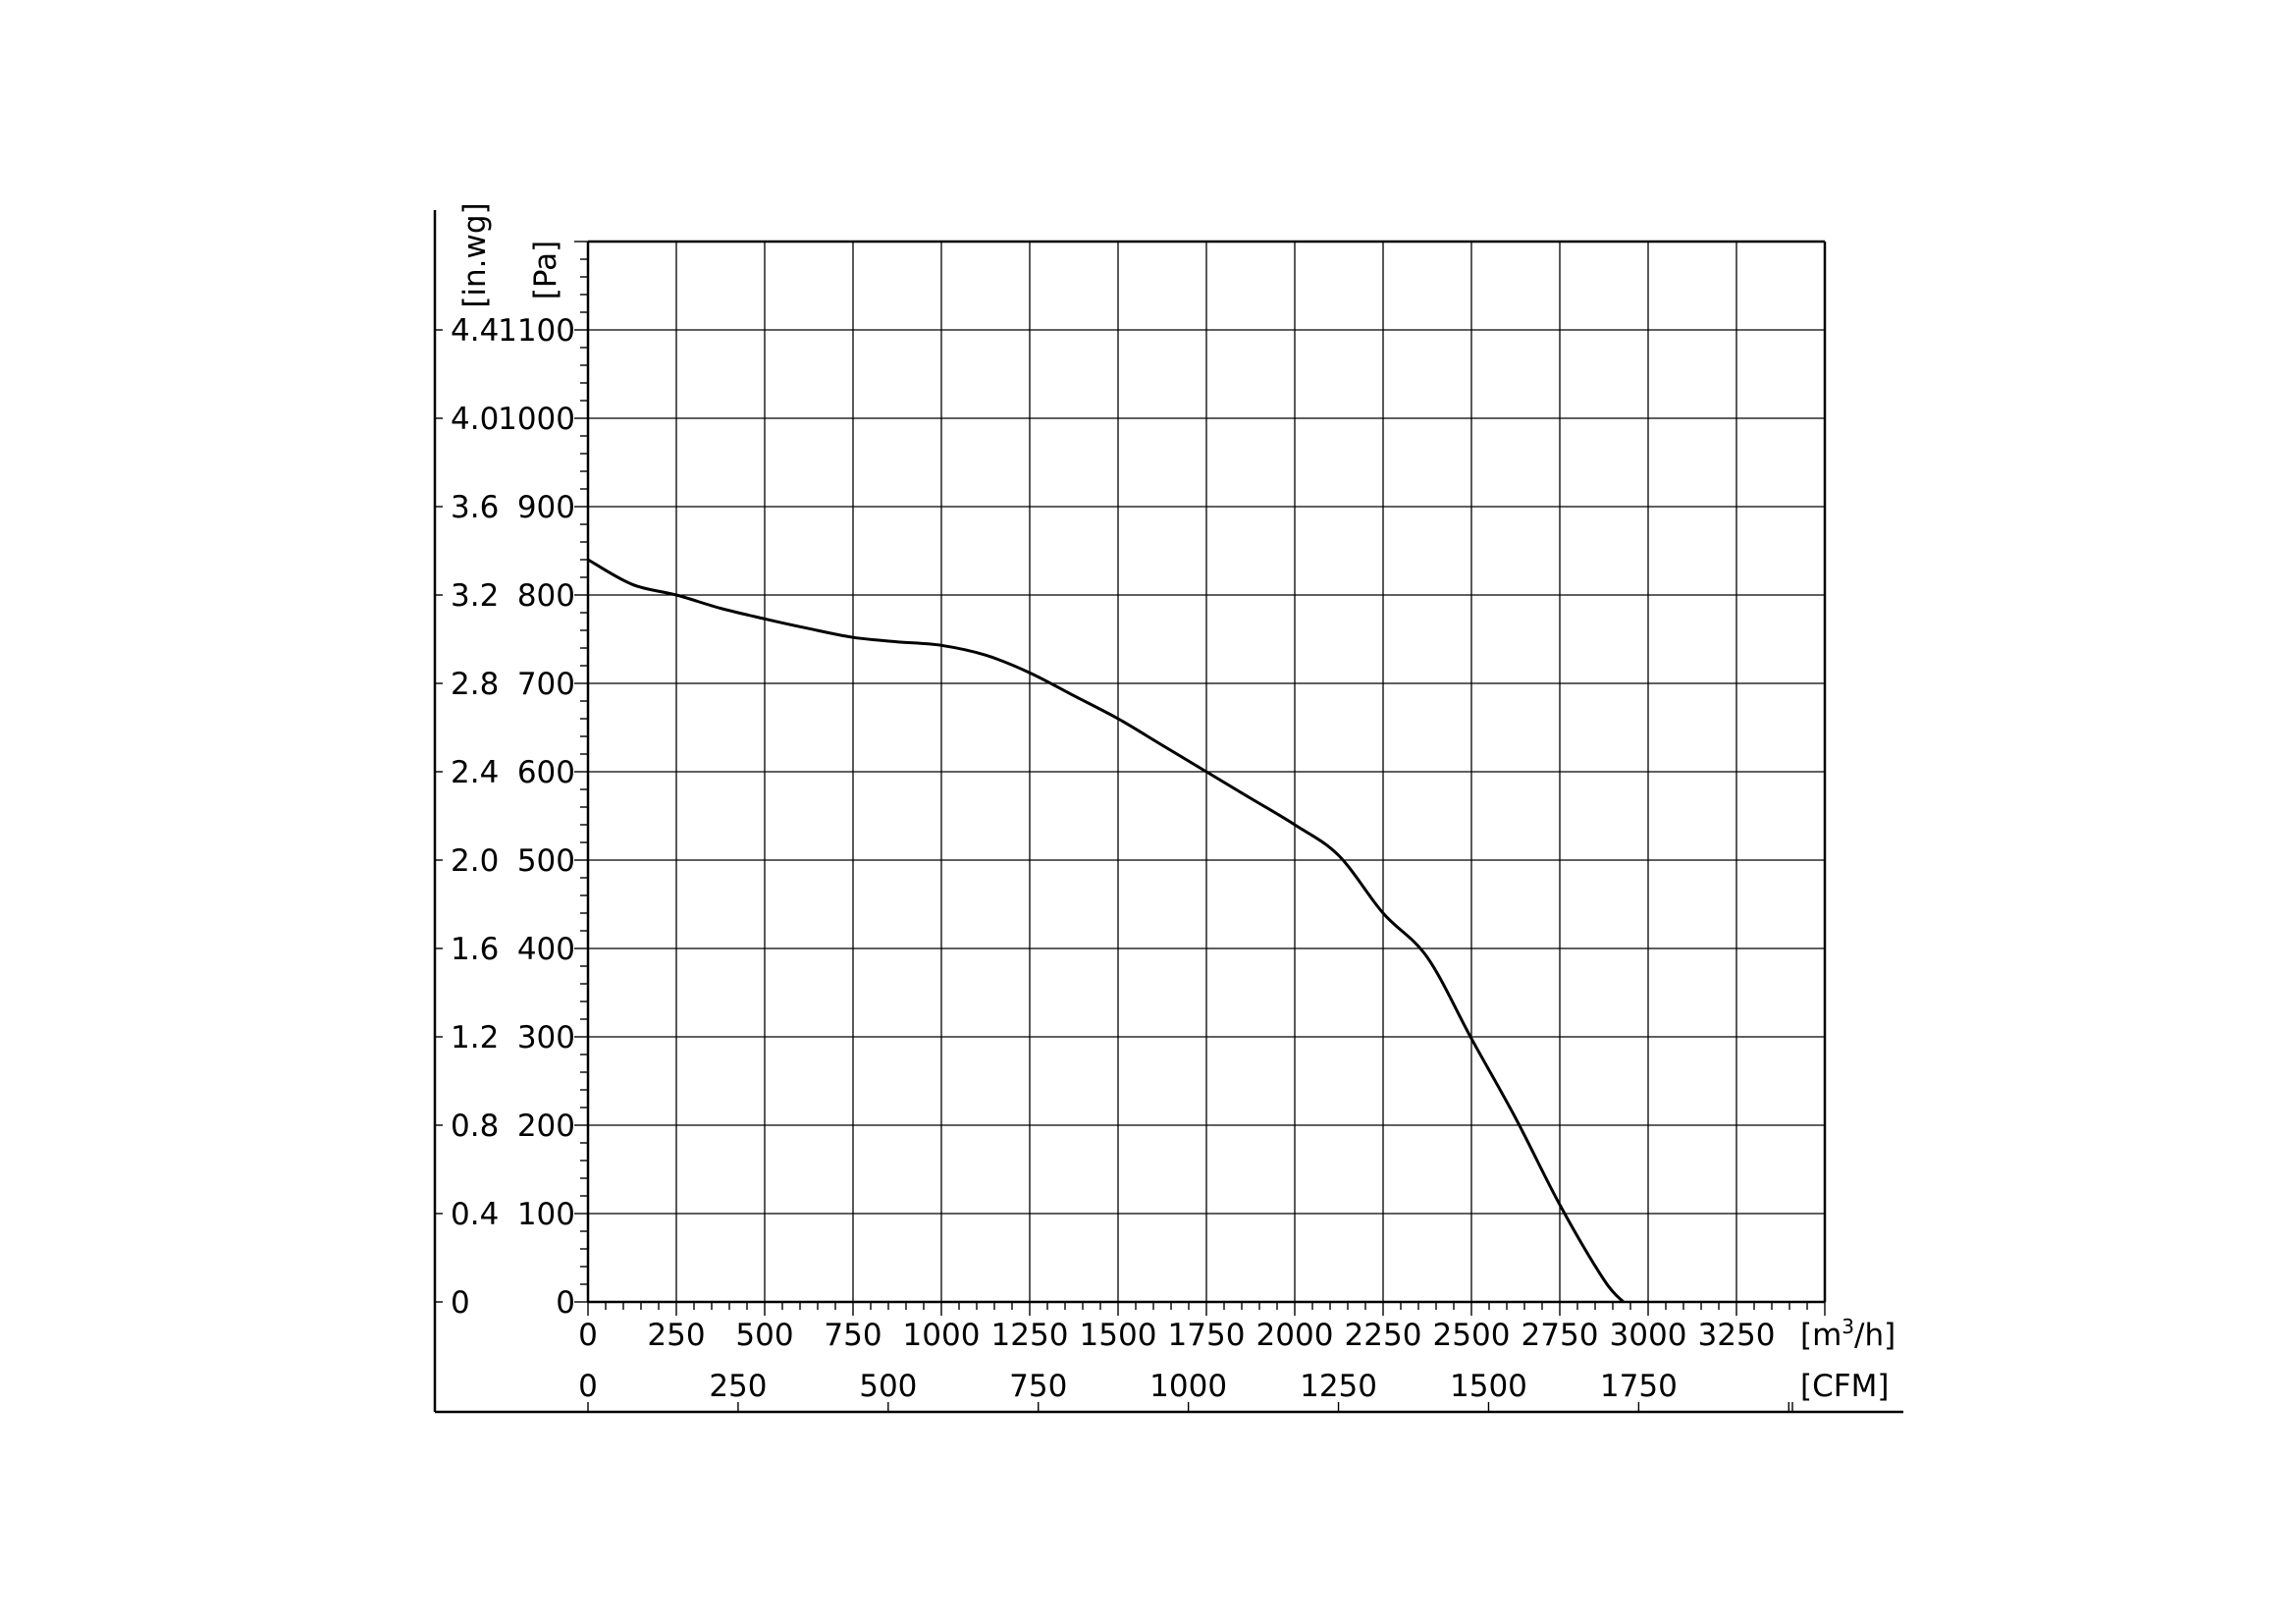 The height and width of the screenshot is (1623, 2296). I want to click on x2-tick-label: 500, so click(888, 1386).